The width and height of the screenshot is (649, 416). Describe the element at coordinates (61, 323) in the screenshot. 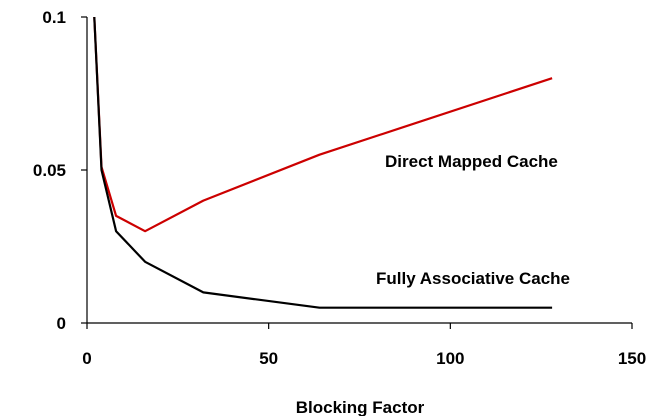

I see `y-tick-label: 0` at that location.